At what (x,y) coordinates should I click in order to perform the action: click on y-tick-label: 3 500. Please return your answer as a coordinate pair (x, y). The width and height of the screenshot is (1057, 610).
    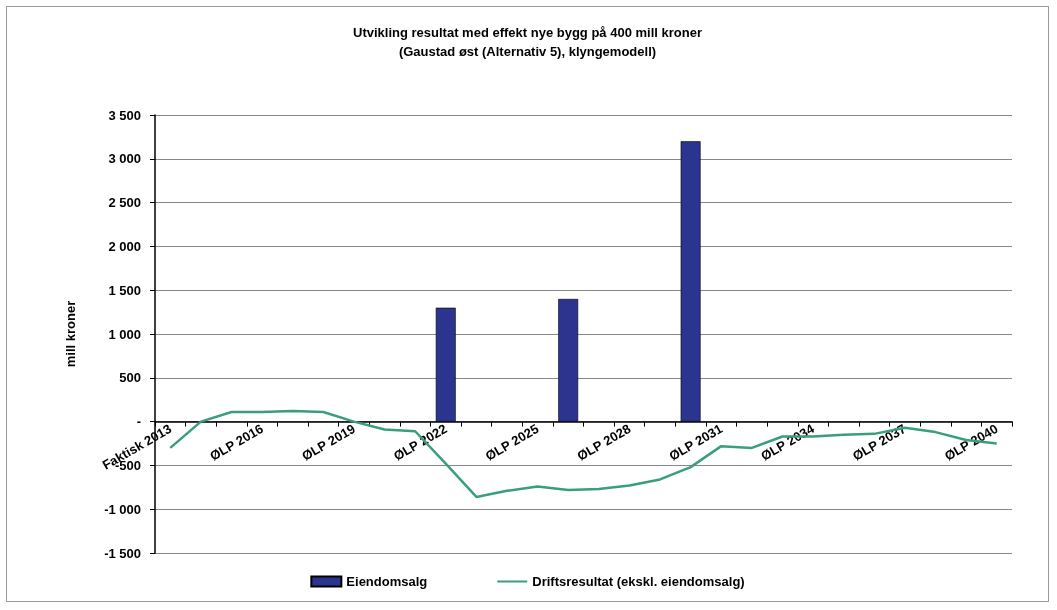
    Looking at the image, I should click on (124, 115).